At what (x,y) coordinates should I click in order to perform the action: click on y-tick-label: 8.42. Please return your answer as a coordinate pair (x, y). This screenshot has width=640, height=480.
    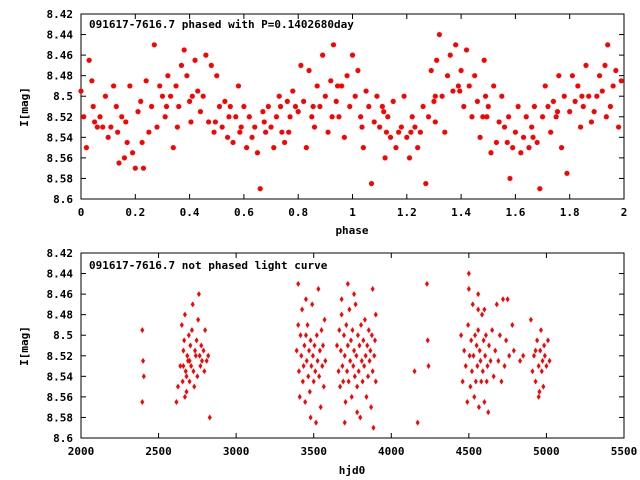
    Looking at the image, I should click on (60, 14).